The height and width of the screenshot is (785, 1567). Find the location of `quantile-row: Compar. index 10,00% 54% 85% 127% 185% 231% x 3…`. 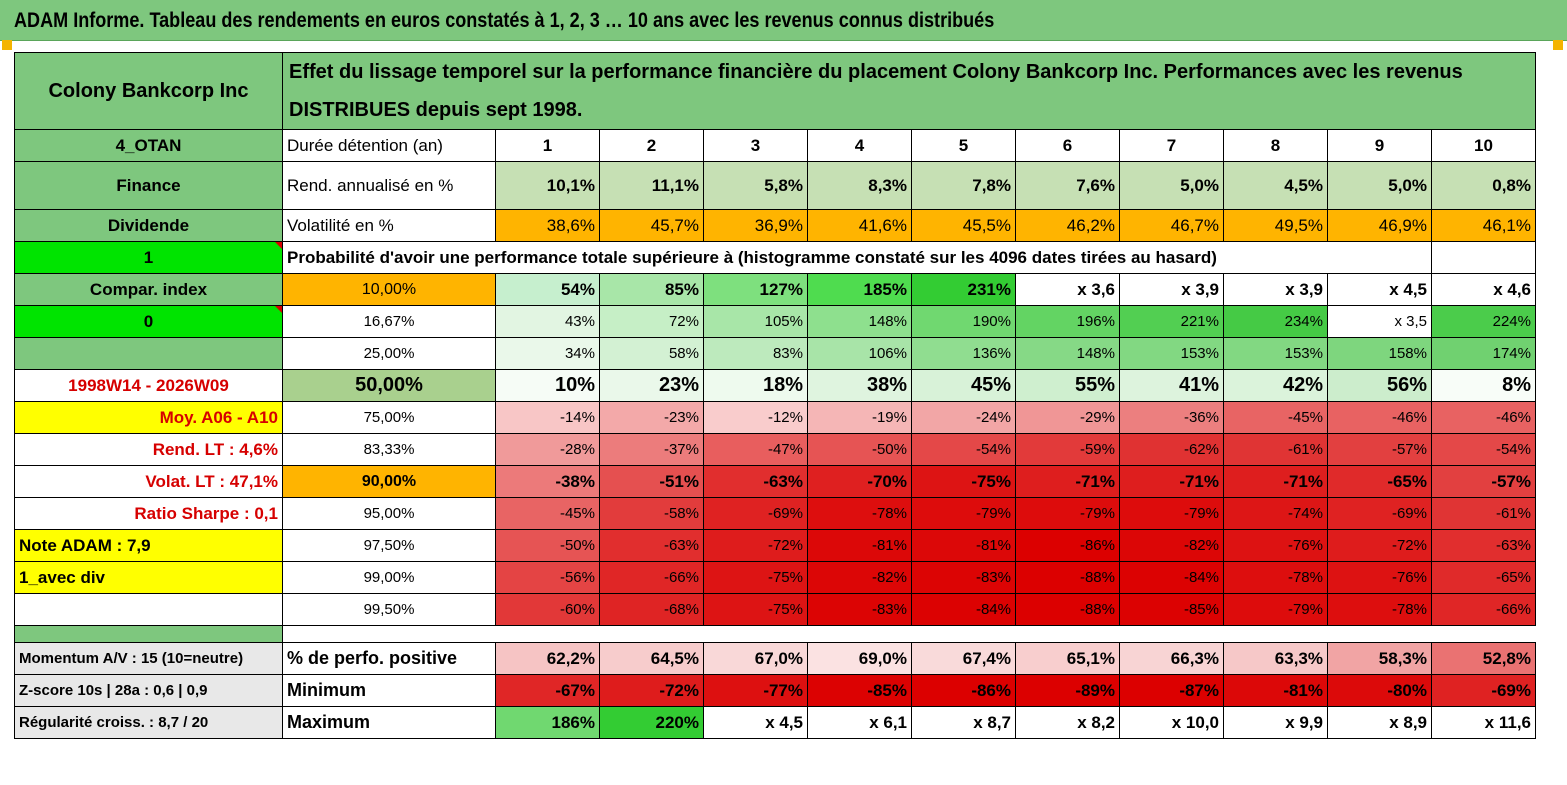

quantile-row: Compar. index 10,00% 54% 85% 127% 185% 231% x 3… is located at coordinates (775, 289).